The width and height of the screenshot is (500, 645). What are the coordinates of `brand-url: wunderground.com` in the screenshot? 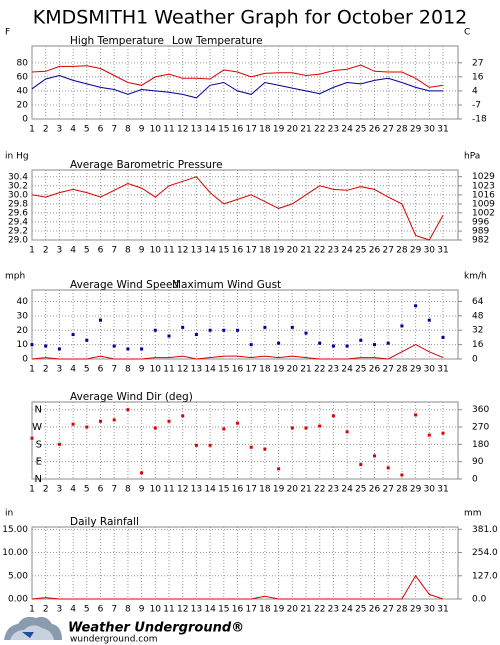 It's located at (114, 640).